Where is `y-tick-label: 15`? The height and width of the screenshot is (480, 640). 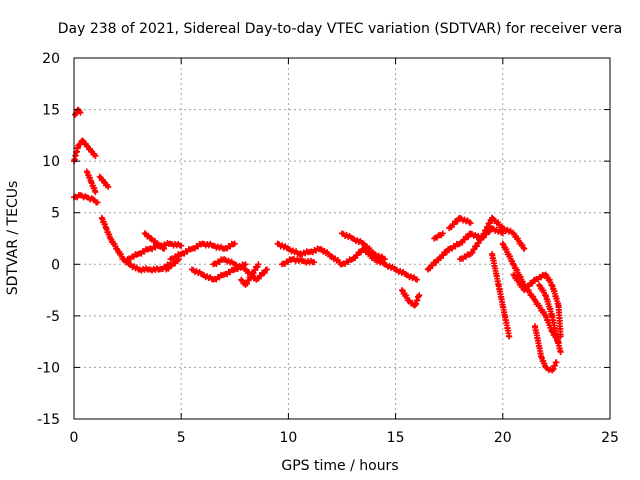 y-tick-label: 15 is located at coordinates (51, 111).